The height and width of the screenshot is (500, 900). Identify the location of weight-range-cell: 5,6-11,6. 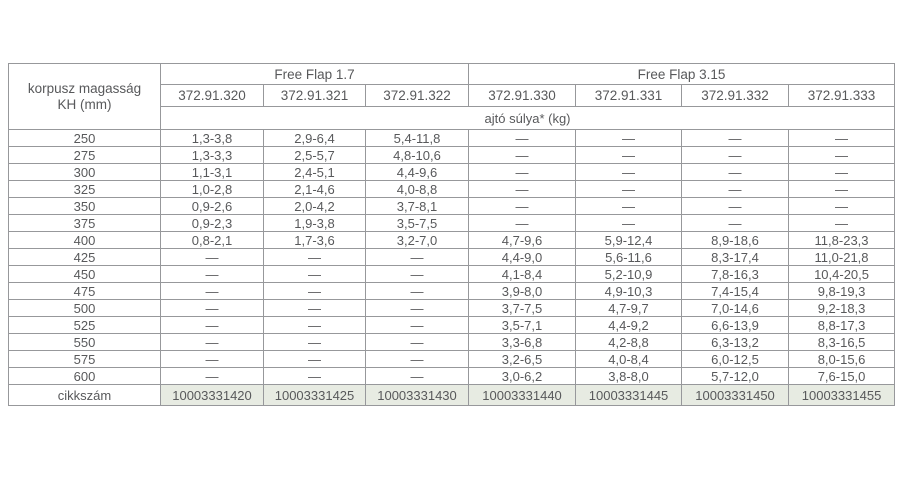
(629, 257).